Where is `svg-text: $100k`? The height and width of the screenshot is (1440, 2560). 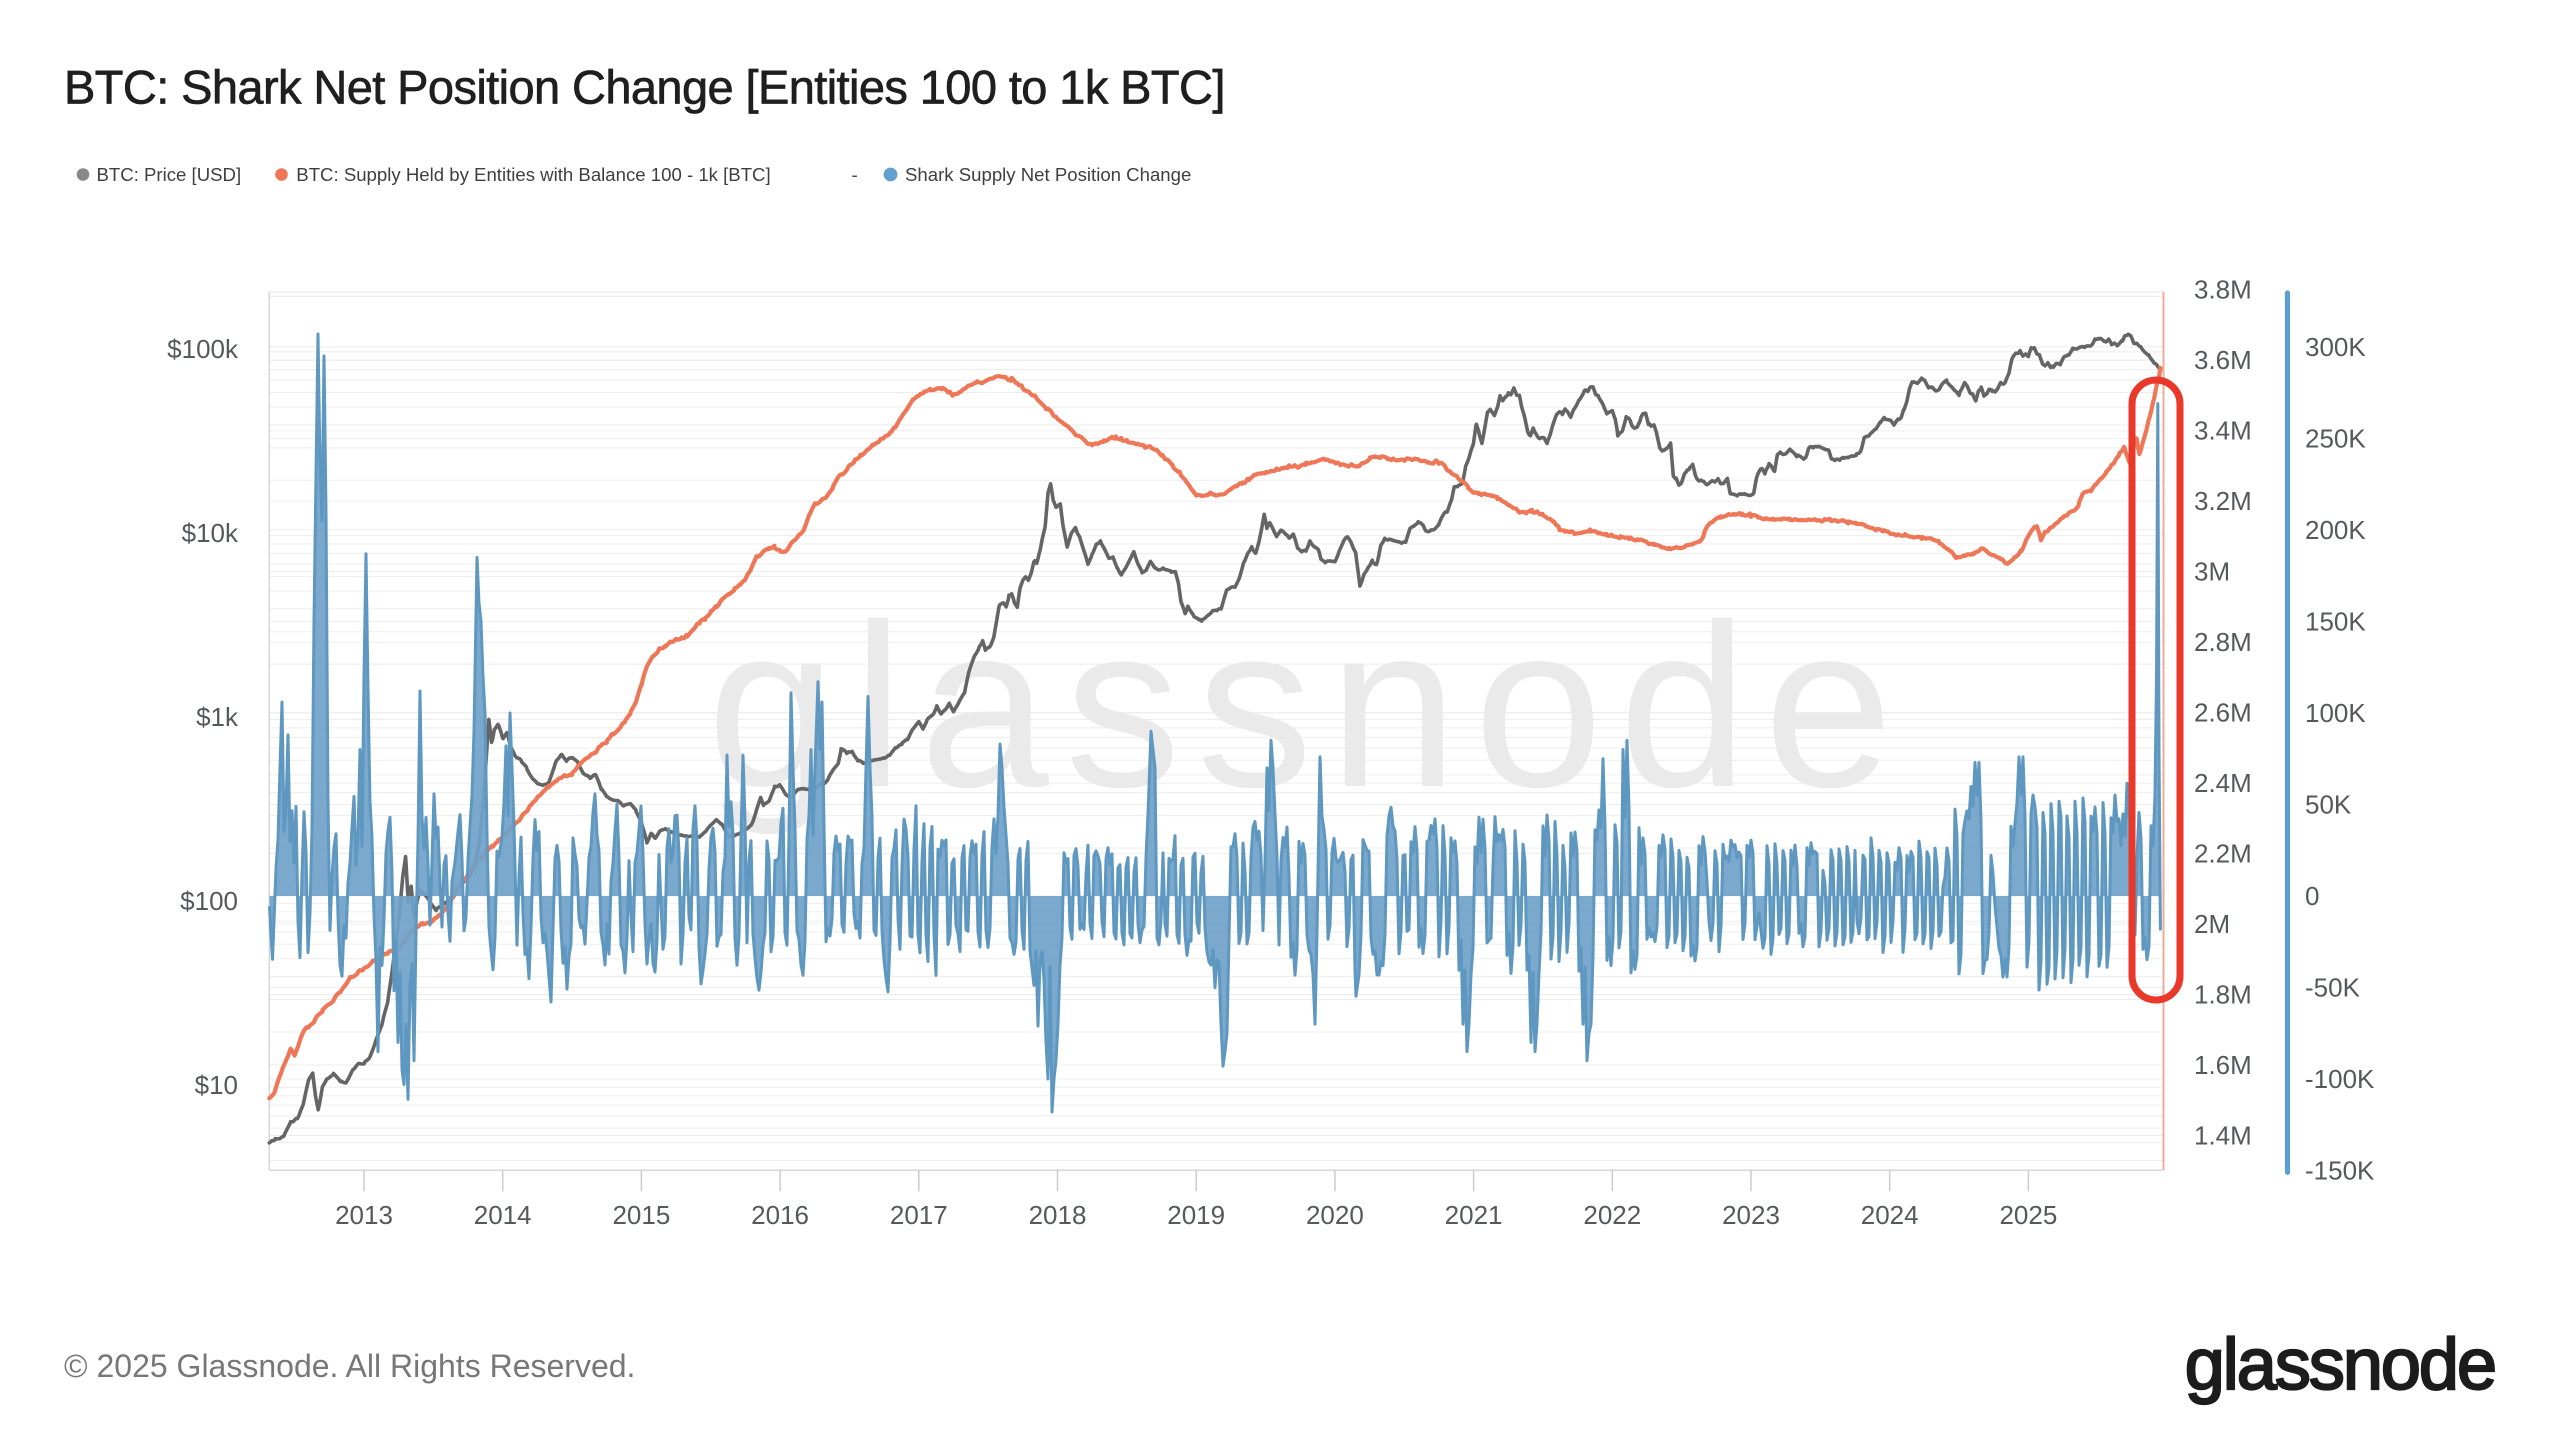 svg-text: $100k is located at coordinates (203, 349).